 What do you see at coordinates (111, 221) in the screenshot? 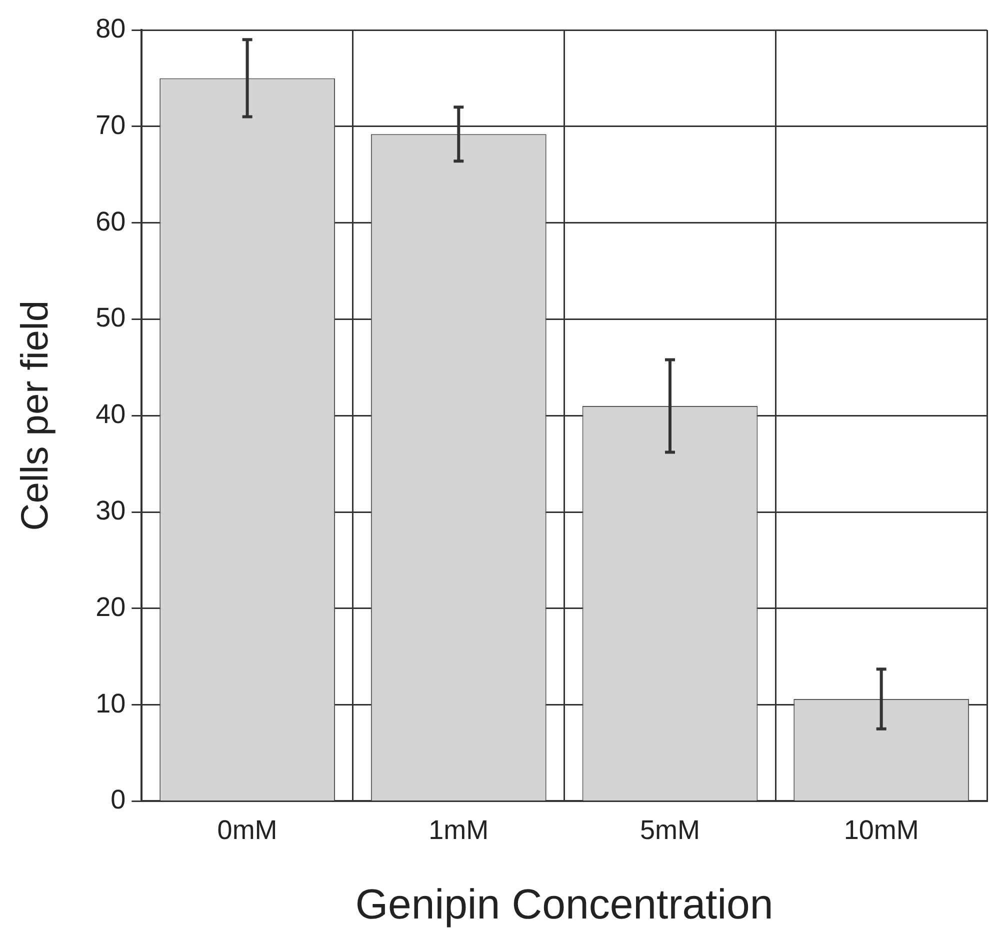
I see `y-tick-label: 60` at bounding box center [111, 221].